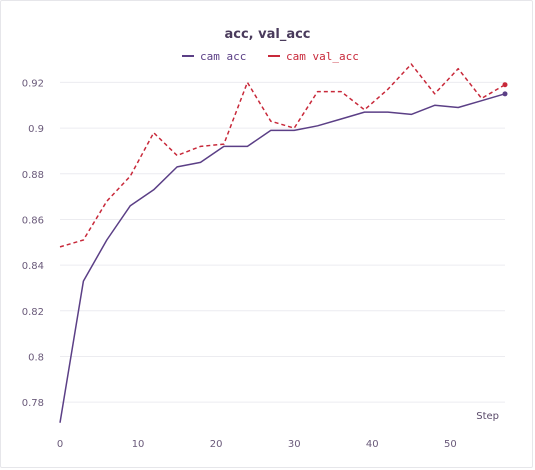  I want to click on legend-swatch-cam-acc, so click(188, 56).